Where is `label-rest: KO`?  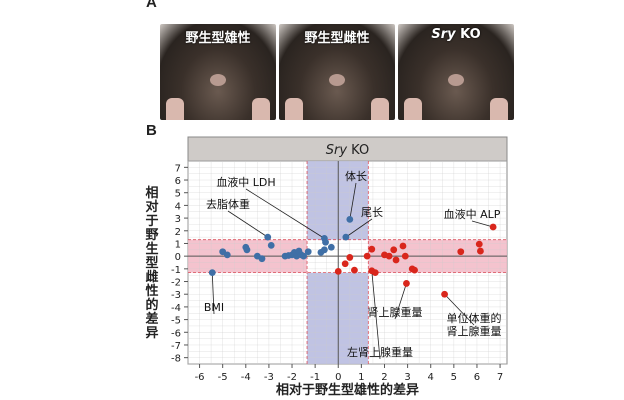 label-rest: KO is located at coordinates (468, 34).